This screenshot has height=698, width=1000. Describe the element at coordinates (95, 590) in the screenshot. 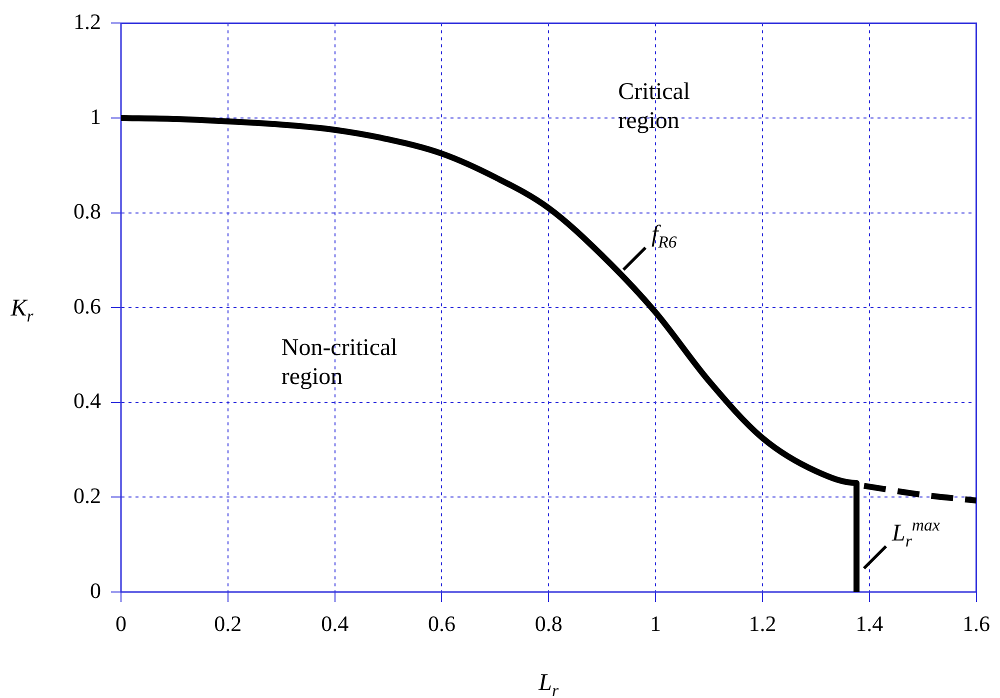

I see `y-tick-label: 0` at that location.